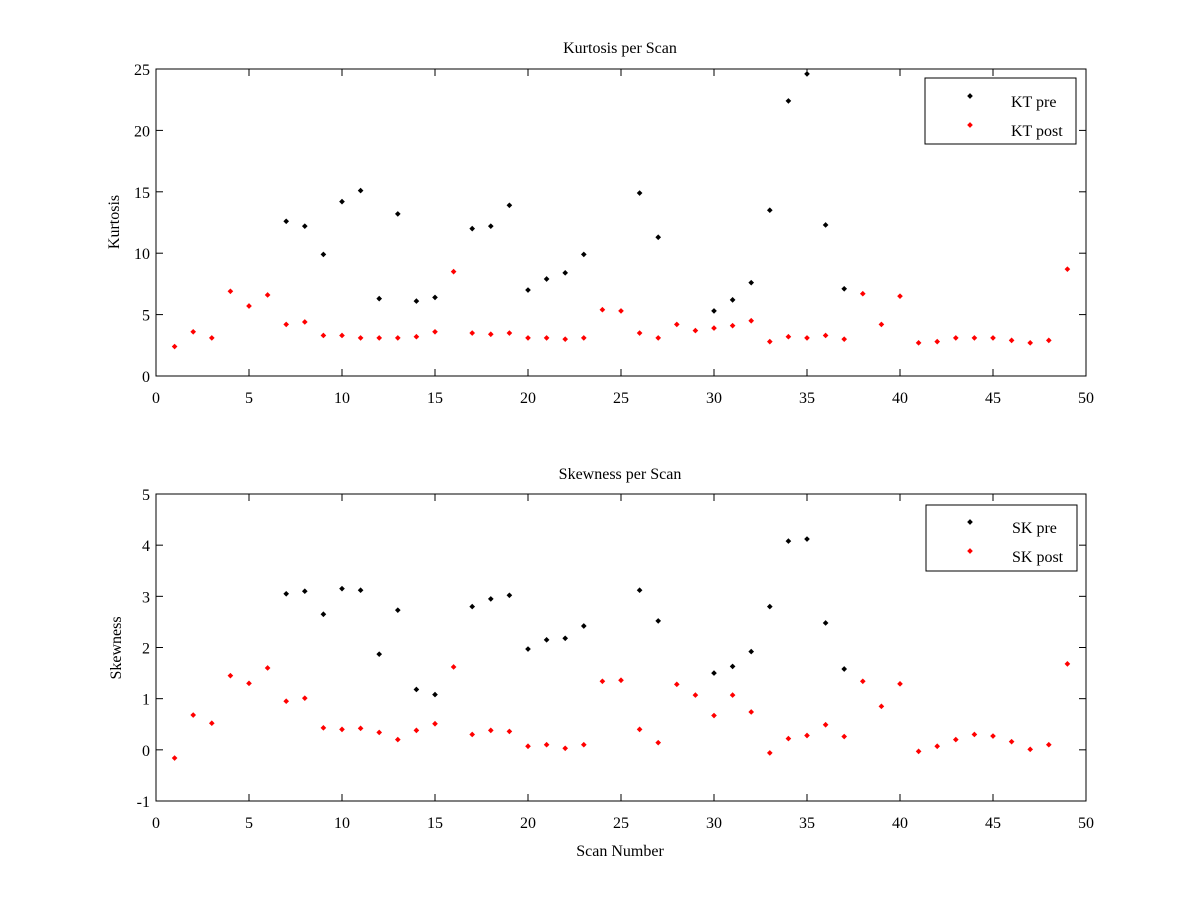 This screenshot has width=1200, height=905. I want to click on kurtosis-x-tick-label: 25, so click(621, 398).